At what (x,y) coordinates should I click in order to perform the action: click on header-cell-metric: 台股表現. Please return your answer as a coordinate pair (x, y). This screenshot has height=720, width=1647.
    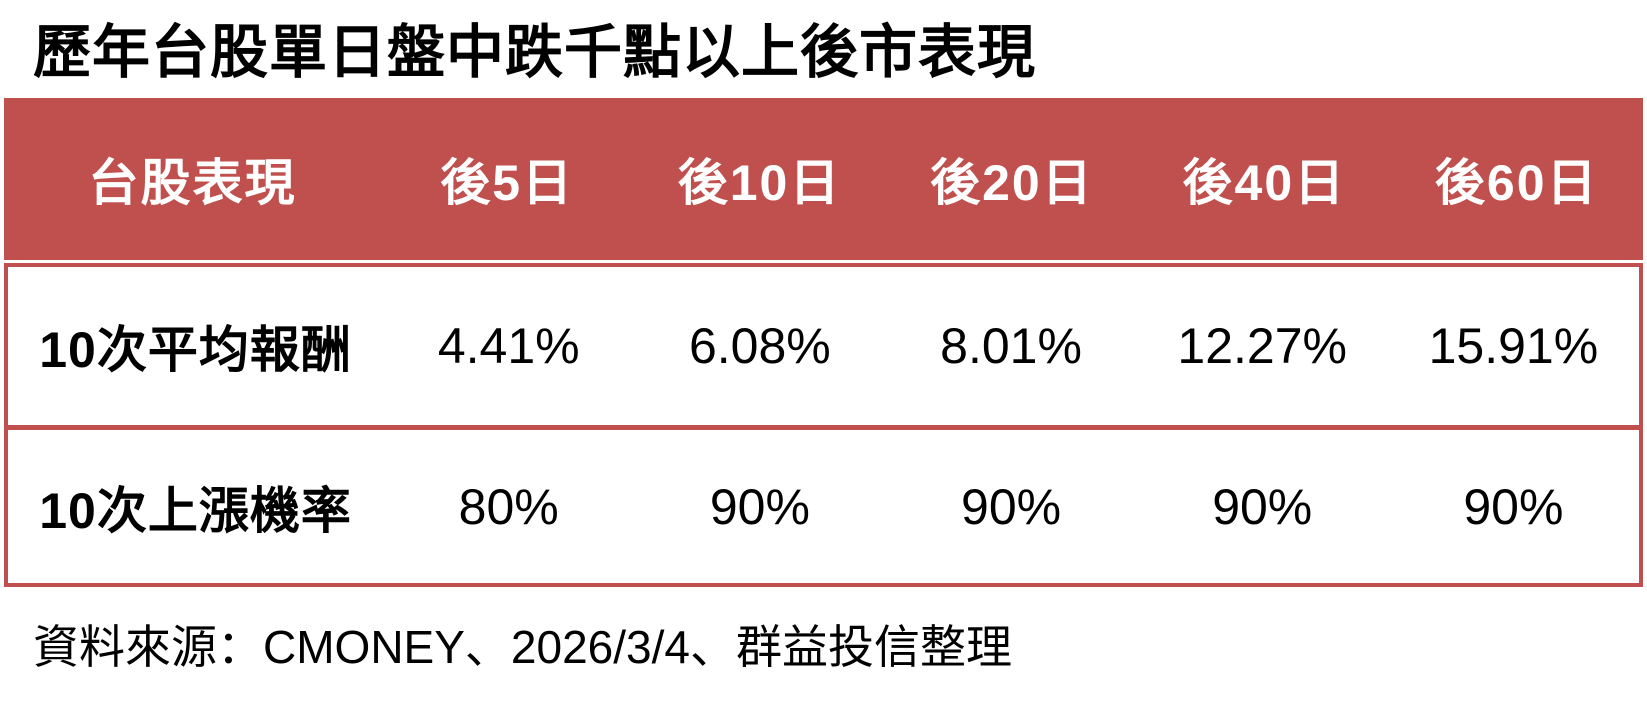
    Looking at the image, I should click on (192, 183).